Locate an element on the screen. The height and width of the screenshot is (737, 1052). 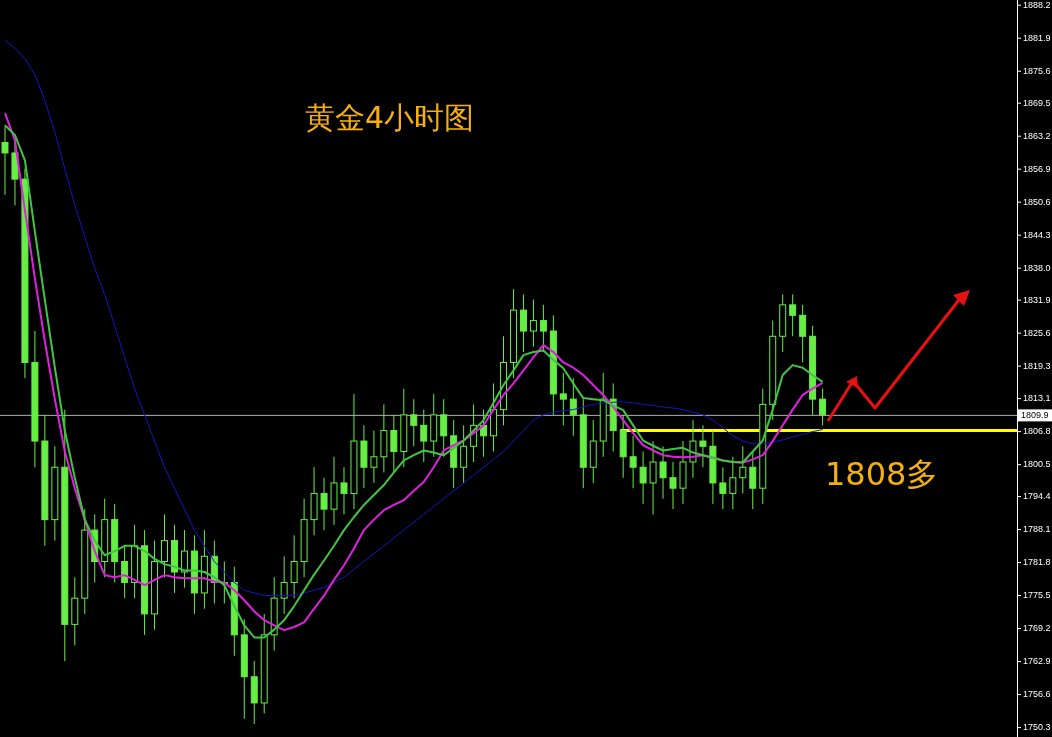
y-tick-label: 1794.4 is located at coordinates (1037, 495).